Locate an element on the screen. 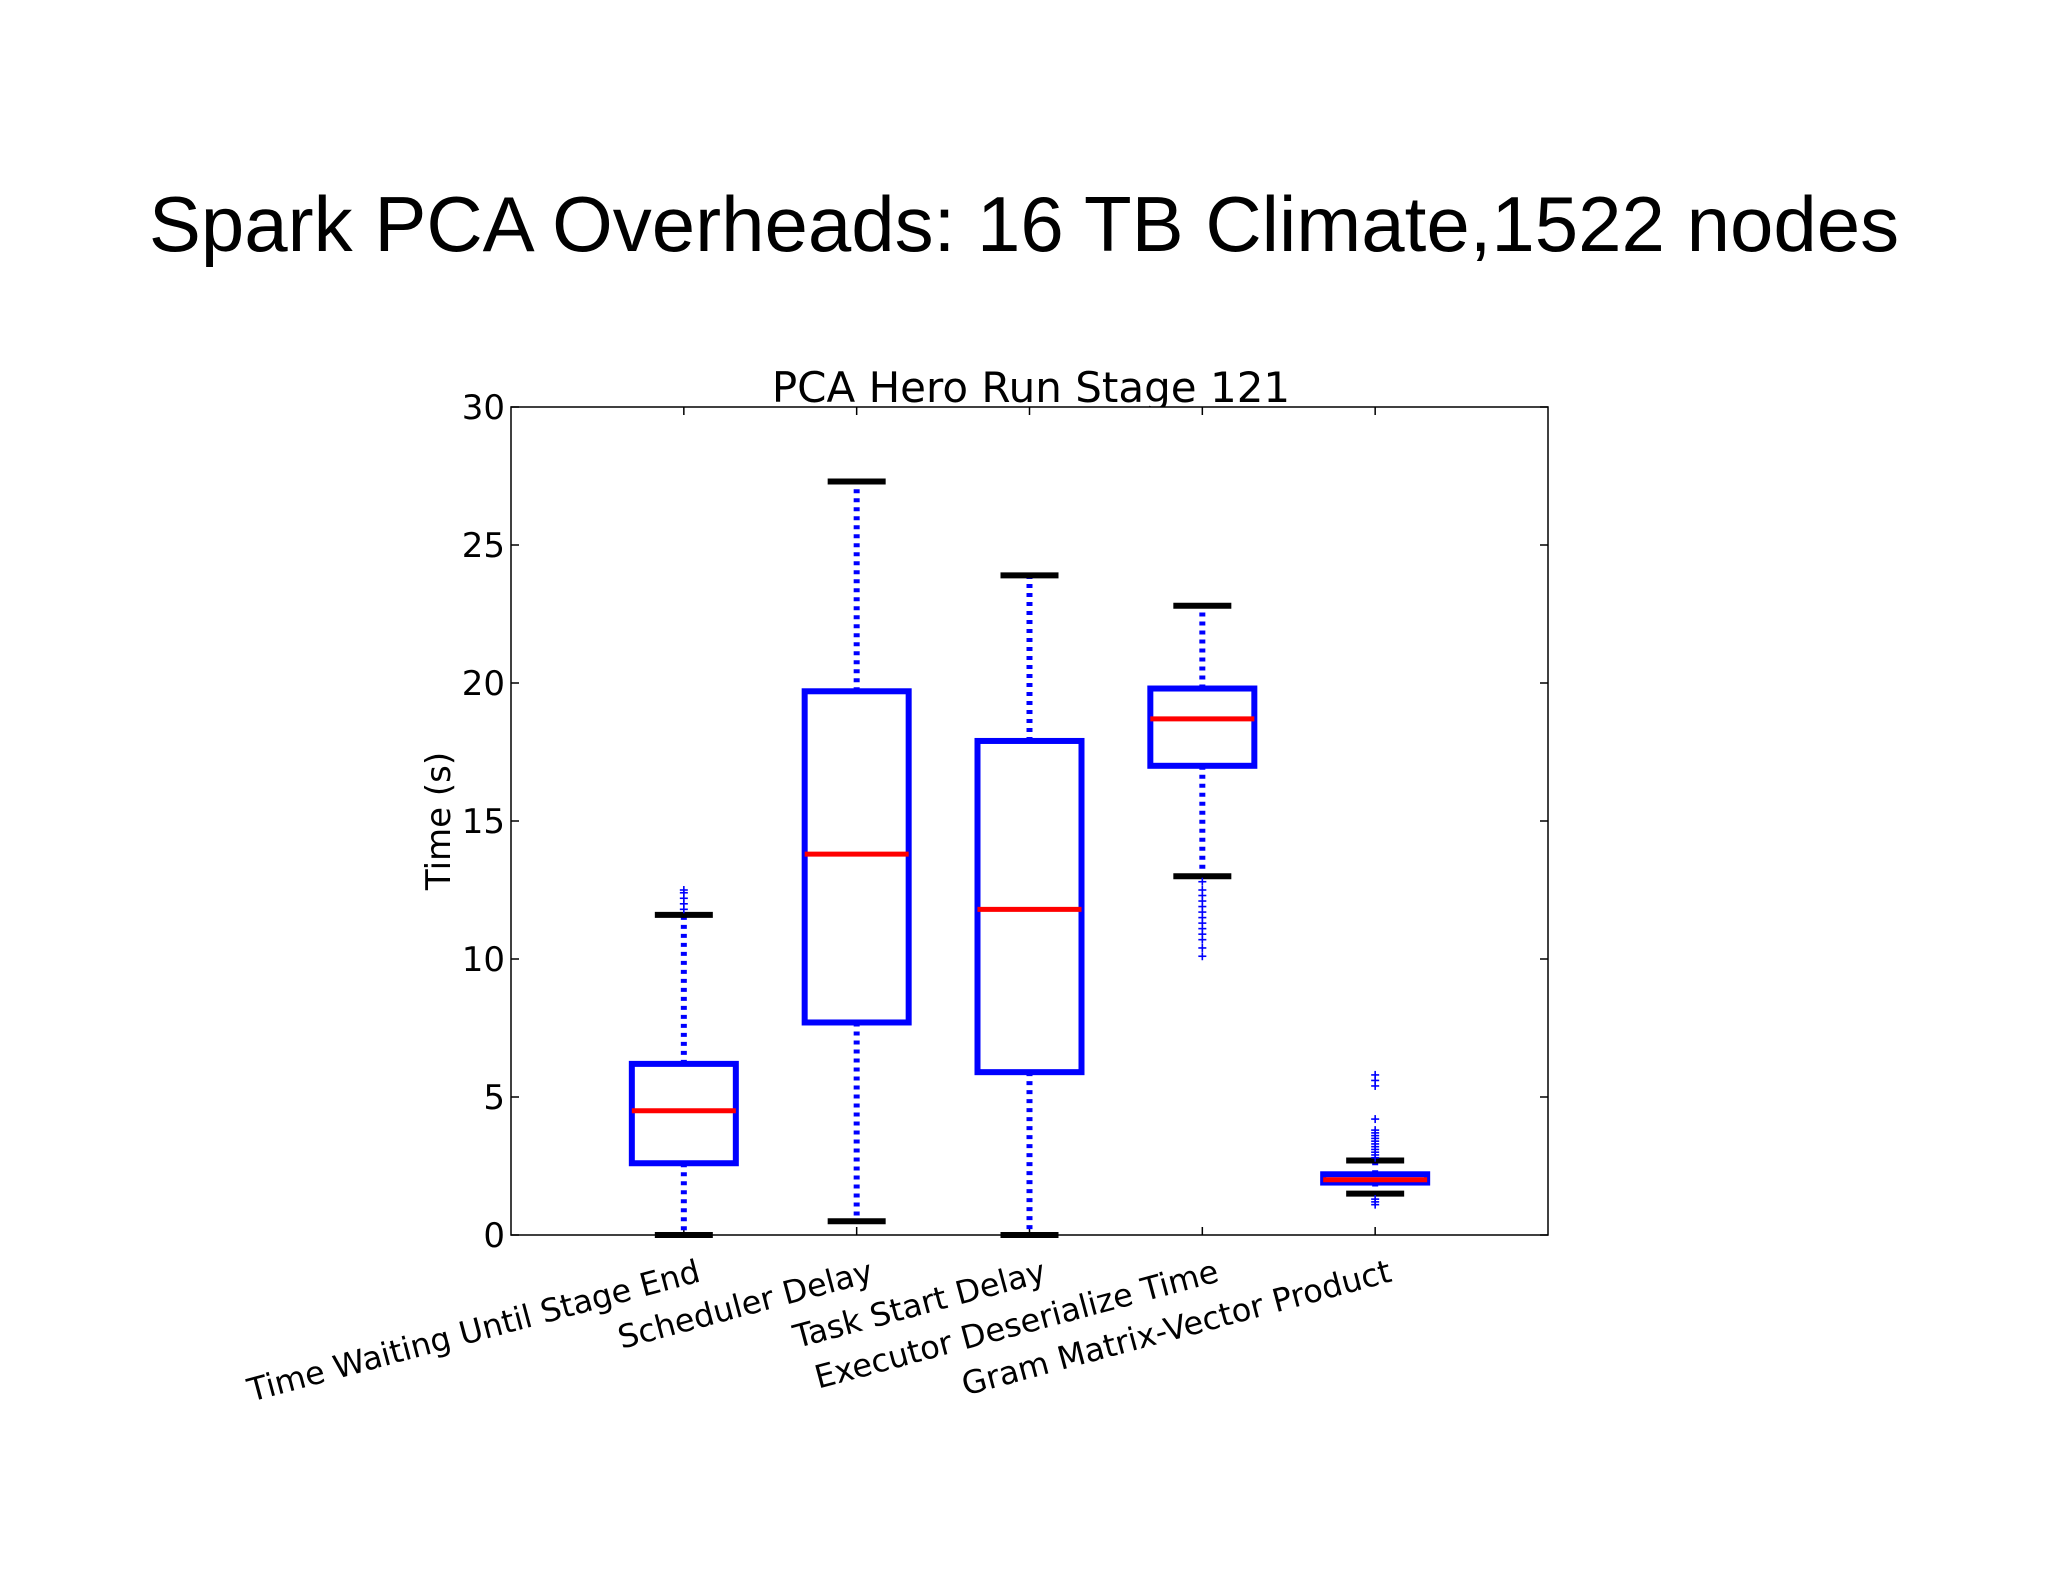 The width and height of the screenshot is (2048, 1582). y-axis-label: Time (s) is located at coordinates (439, 821).